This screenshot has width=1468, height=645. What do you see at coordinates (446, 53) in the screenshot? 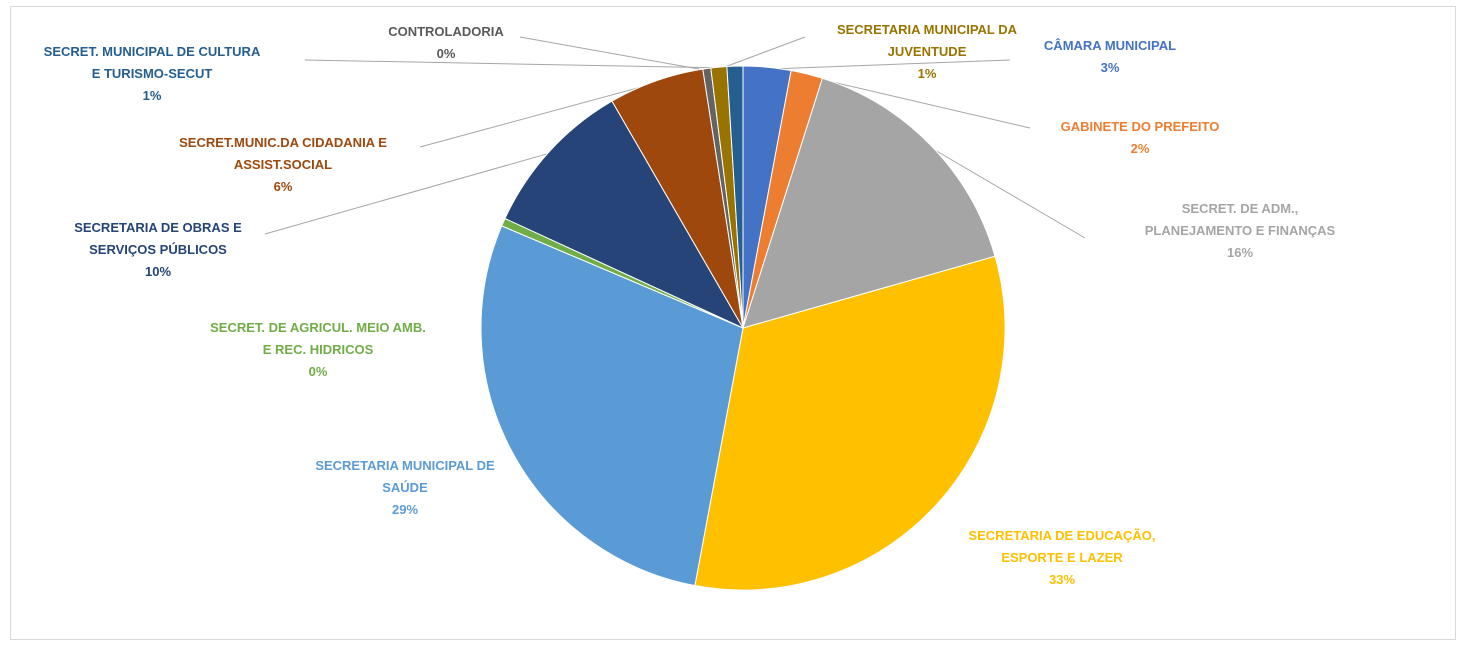
I see `data-label-pct-8: 0%` at bounding box center [446, 53].